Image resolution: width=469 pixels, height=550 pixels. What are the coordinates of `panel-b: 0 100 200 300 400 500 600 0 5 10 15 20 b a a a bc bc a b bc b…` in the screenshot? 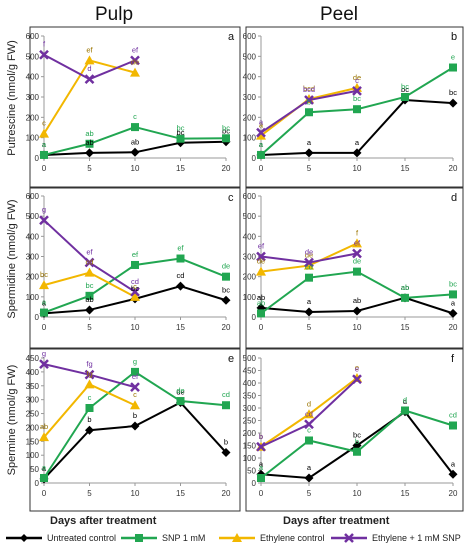 It's located at (353, 107).